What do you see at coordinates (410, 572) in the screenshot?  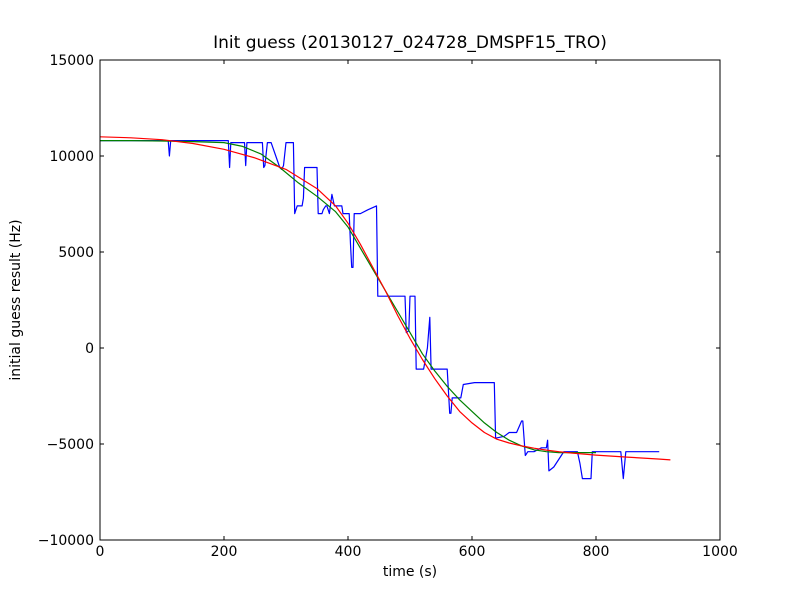 I see `x-axis-label: time (s)` at bounding box center [410, 572].